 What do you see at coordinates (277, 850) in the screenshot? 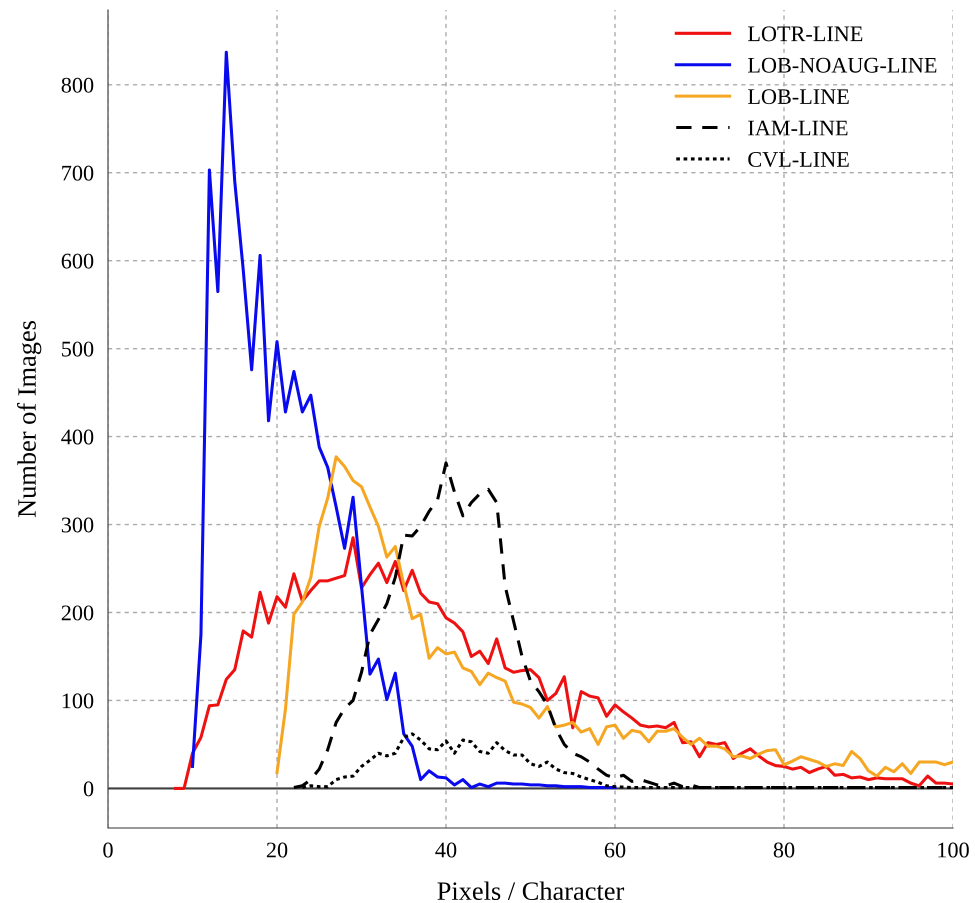
I see `x-tick-label: 20` at bounding box center [277, 850].